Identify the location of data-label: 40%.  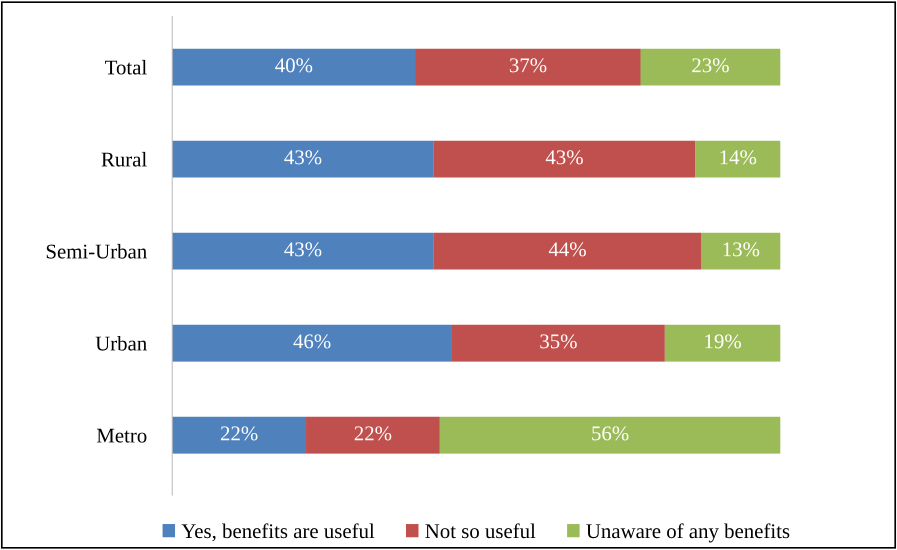
(293, 65).